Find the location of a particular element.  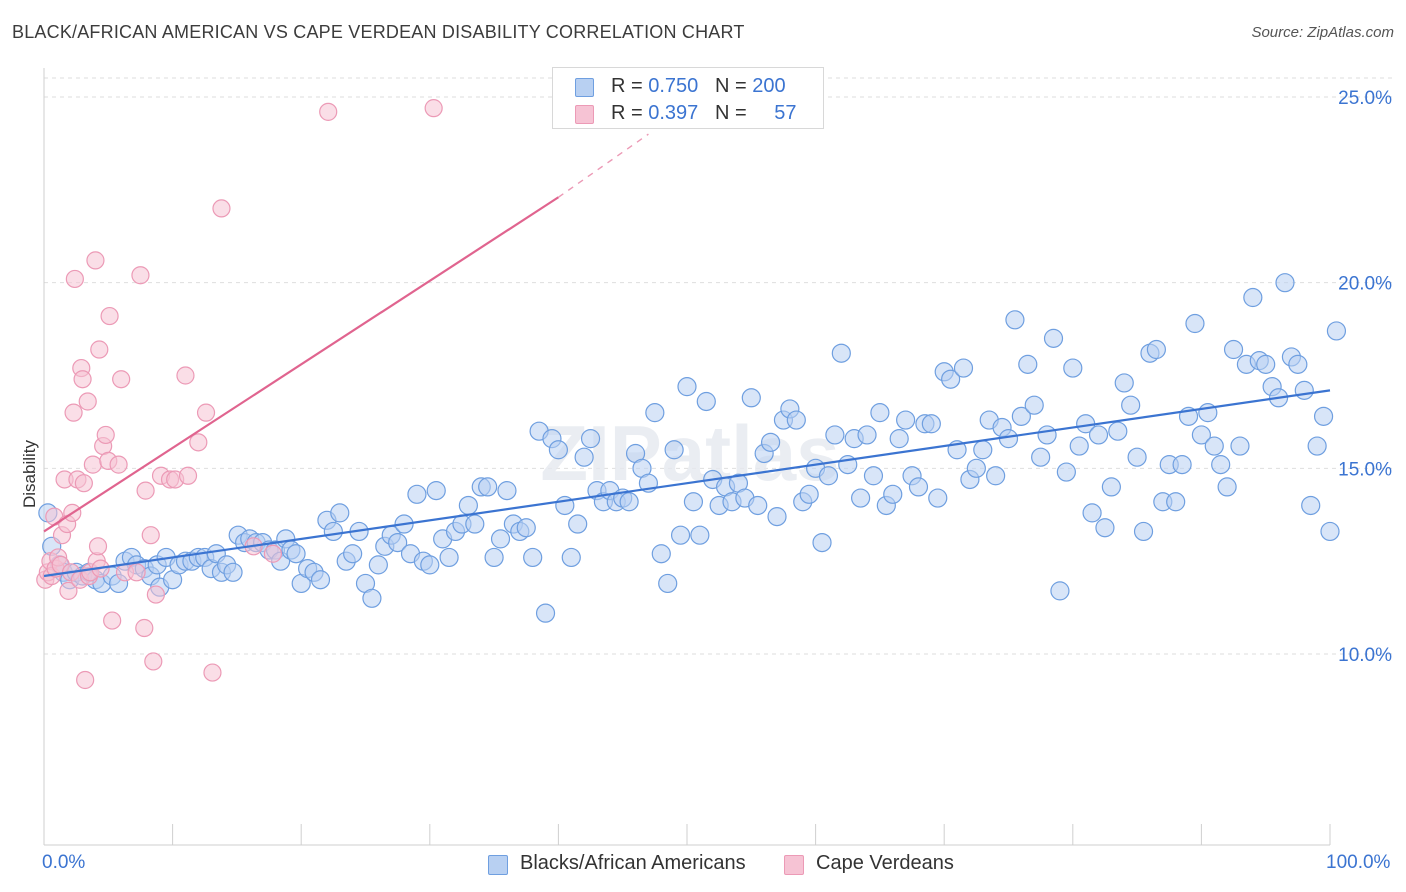

series-legend: Blacks/African Americans Cape Verdeans is located at coordinates (703, 865).